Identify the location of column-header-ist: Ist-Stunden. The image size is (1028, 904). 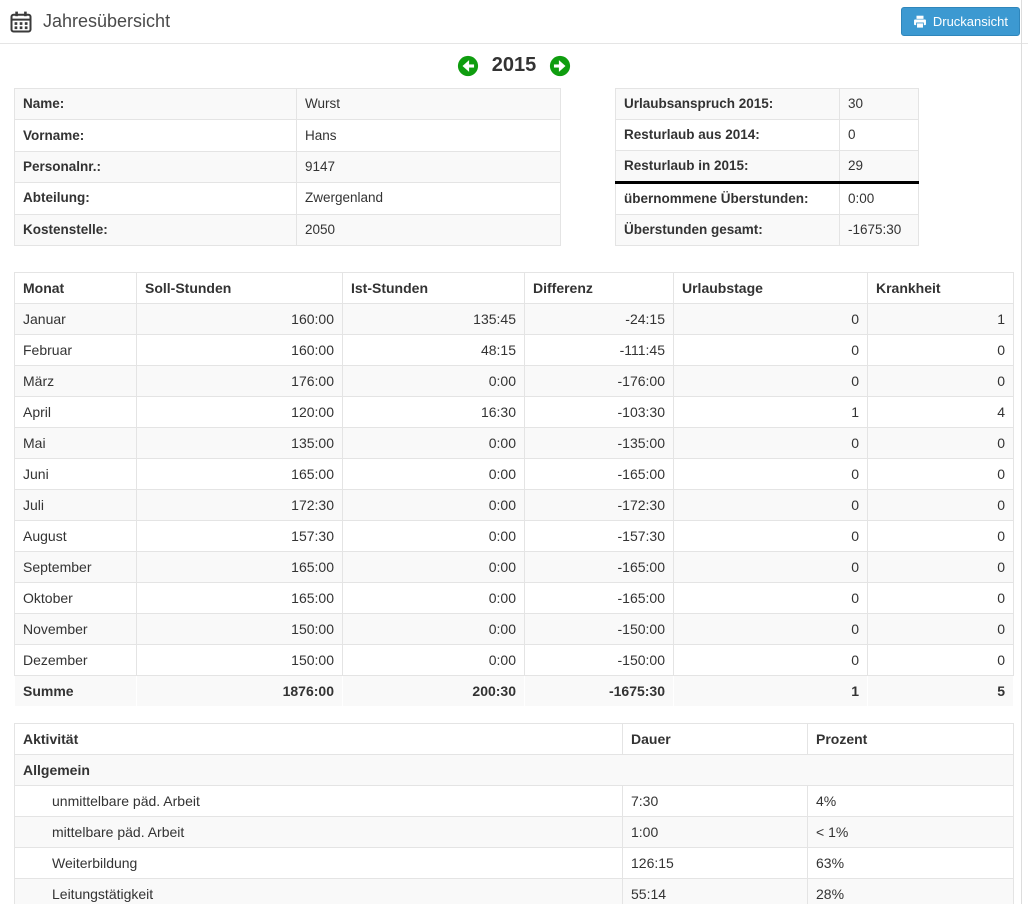
(433, 288).